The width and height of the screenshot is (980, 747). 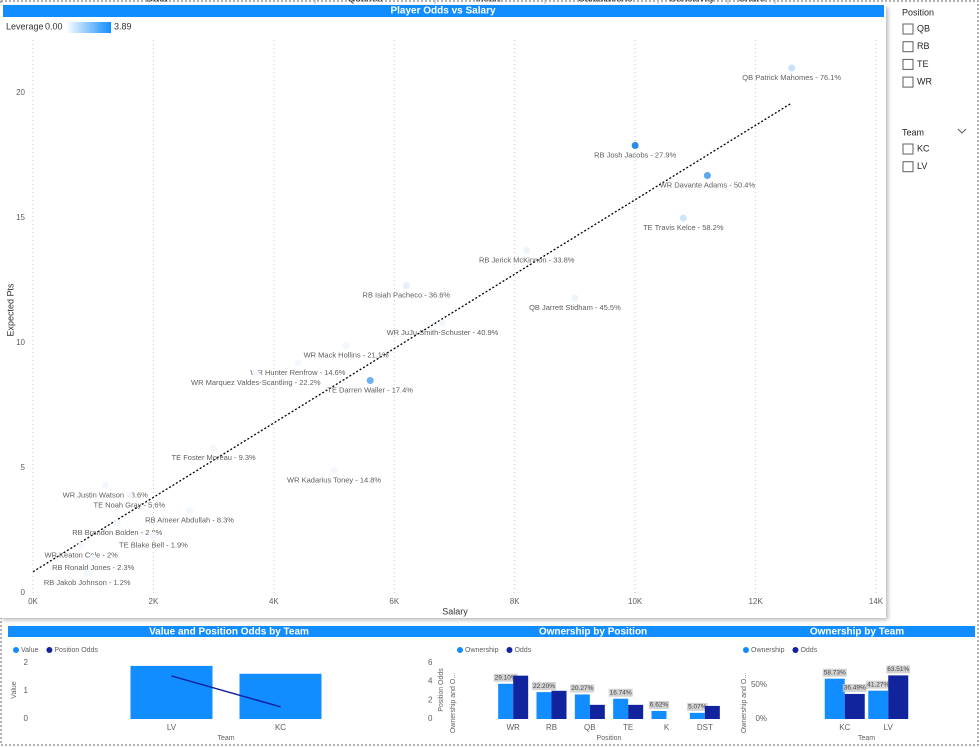 I want to click on x-tick-label: DST, so click(x=705, y=727).